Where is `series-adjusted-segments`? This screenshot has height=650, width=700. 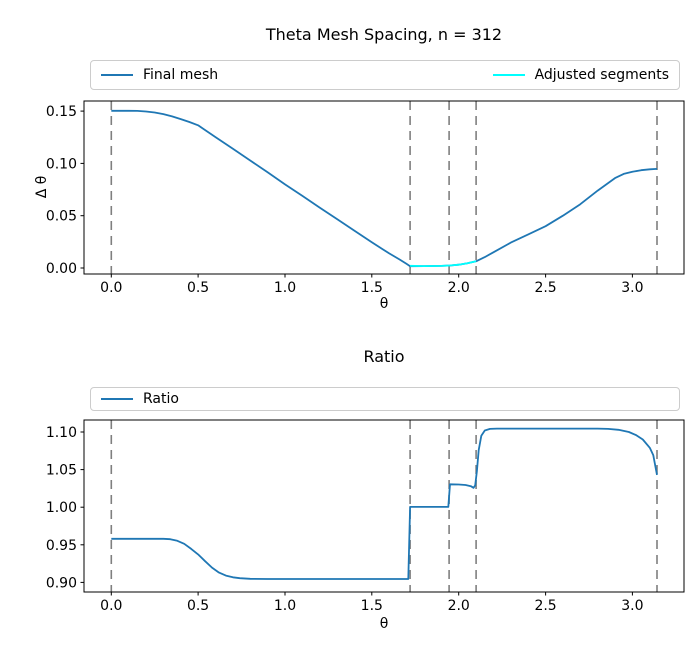 series-adjusted-segments is located at coordinates (443, 264).